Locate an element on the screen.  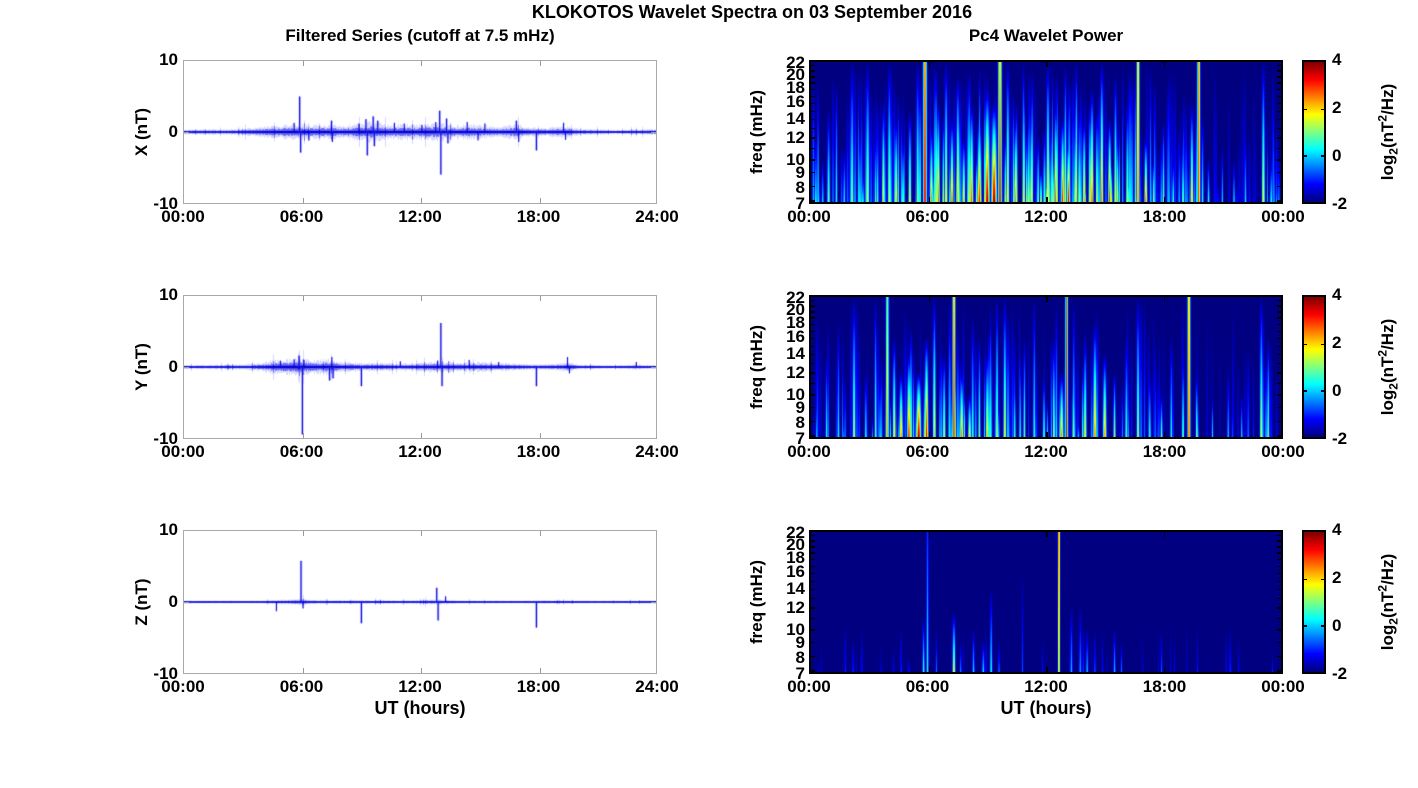
y-tick-label: 0 is located at coordinates (173, 601).